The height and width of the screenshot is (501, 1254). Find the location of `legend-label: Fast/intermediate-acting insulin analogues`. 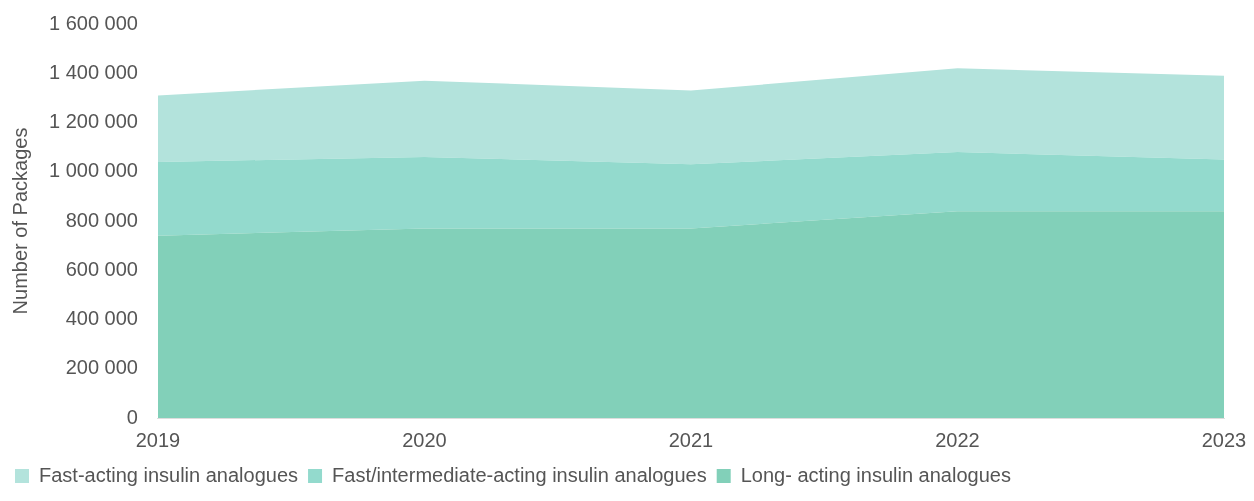

legend-label: Fast/intermediate-acting insulin analogues is located at coordinates (519, 474).